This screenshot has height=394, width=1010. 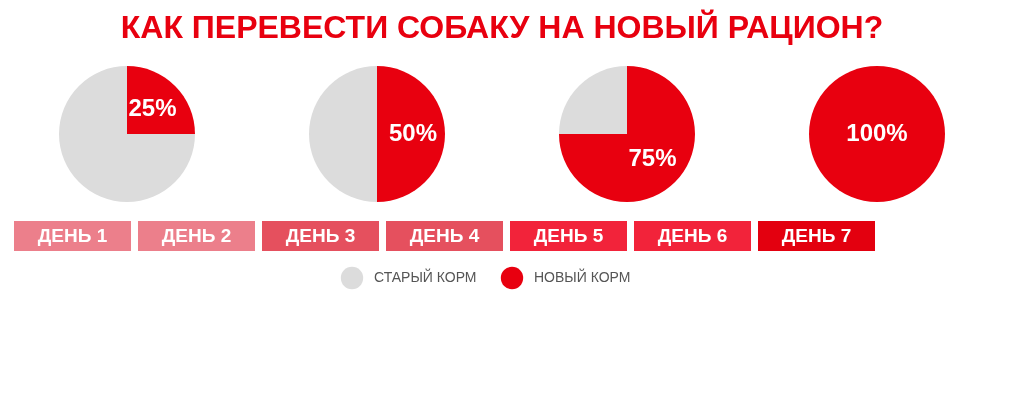 I want to click on chart-title: КАК ПЕРЕВЕСТИ СОБАКУ НА НОВЫЙ РАЦИОН?, so click(x=502, y=27).